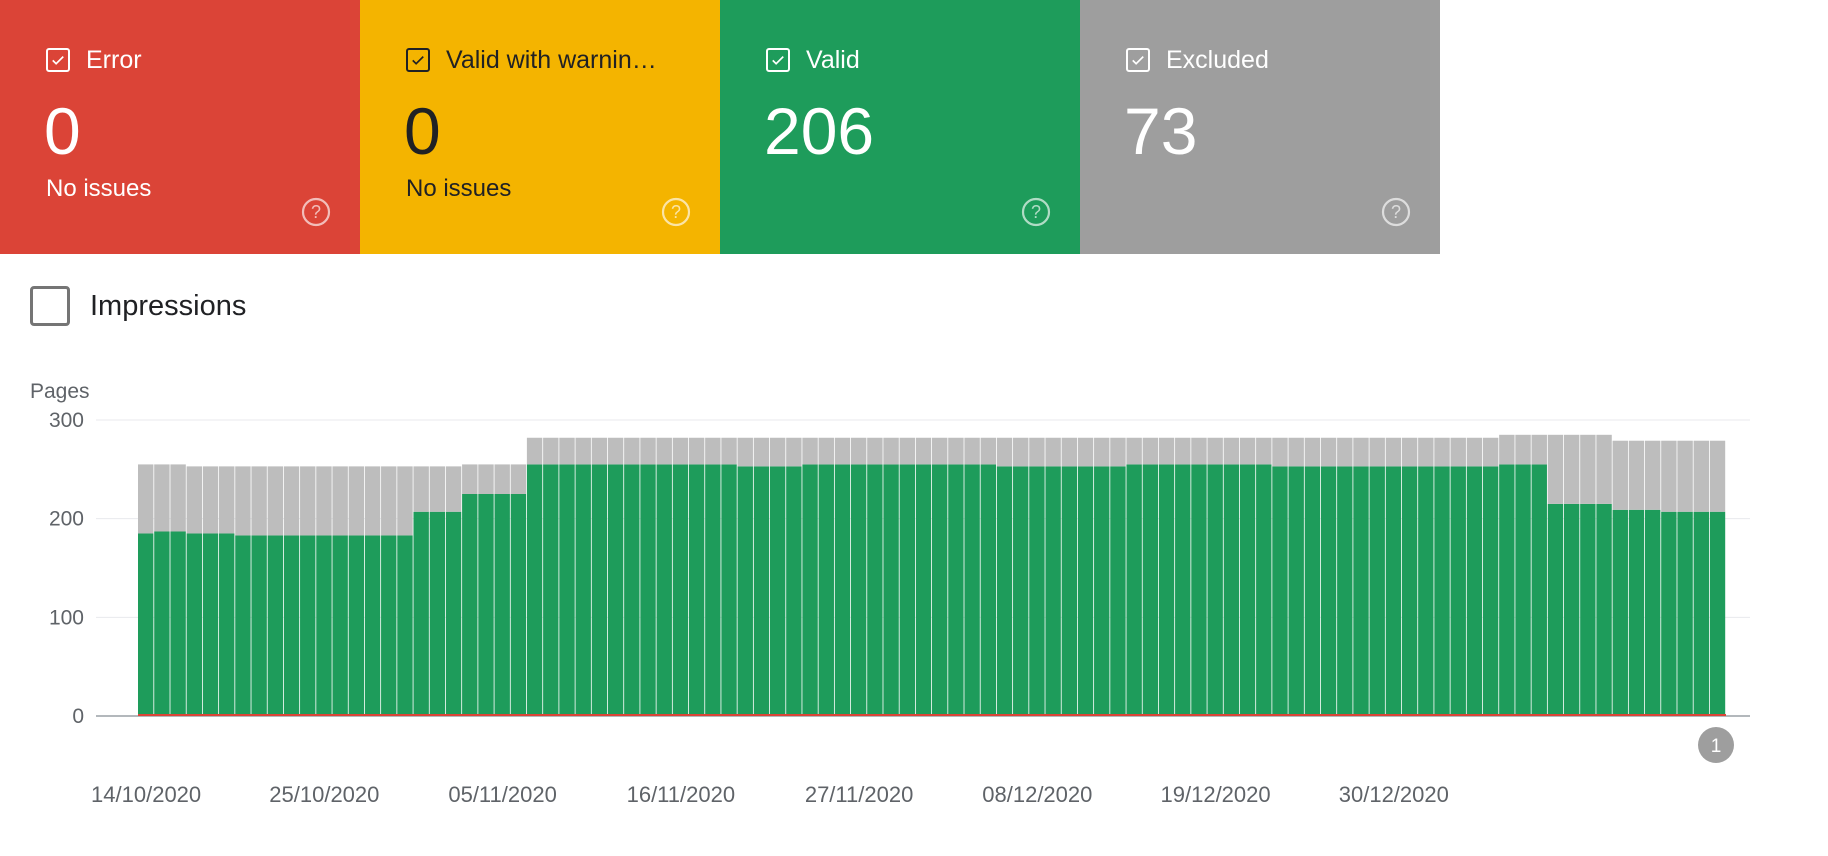 This screenshot has height=856, width=1828. I want to click on x-tick-label: 08/12/2020, so click(1037, 794).